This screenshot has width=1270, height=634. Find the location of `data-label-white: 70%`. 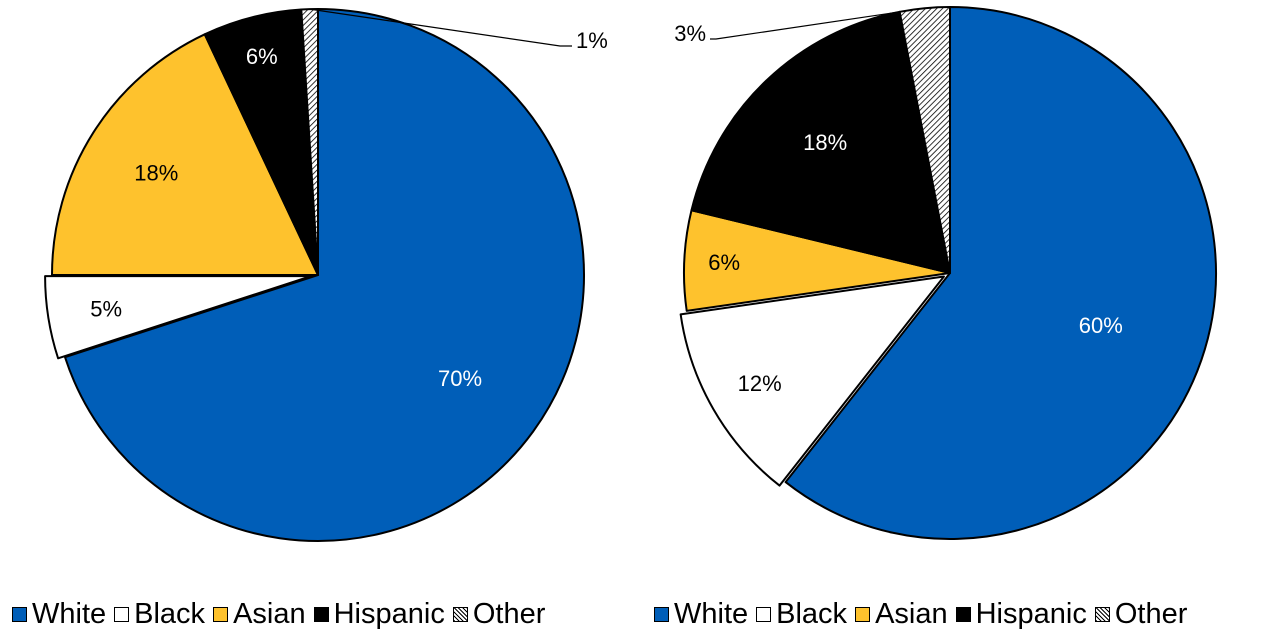

data-label-white: 70% is located at coordinates (460, 378).